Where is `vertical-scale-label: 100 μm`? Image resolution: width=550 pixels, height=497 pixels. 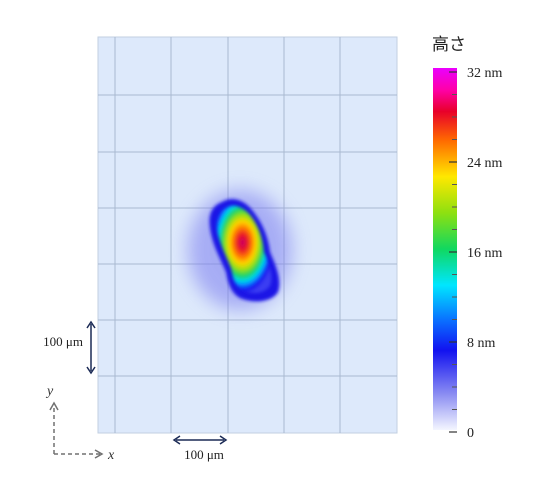
vertical-scale-label: 100 μm is located at coordinates (63, 341).